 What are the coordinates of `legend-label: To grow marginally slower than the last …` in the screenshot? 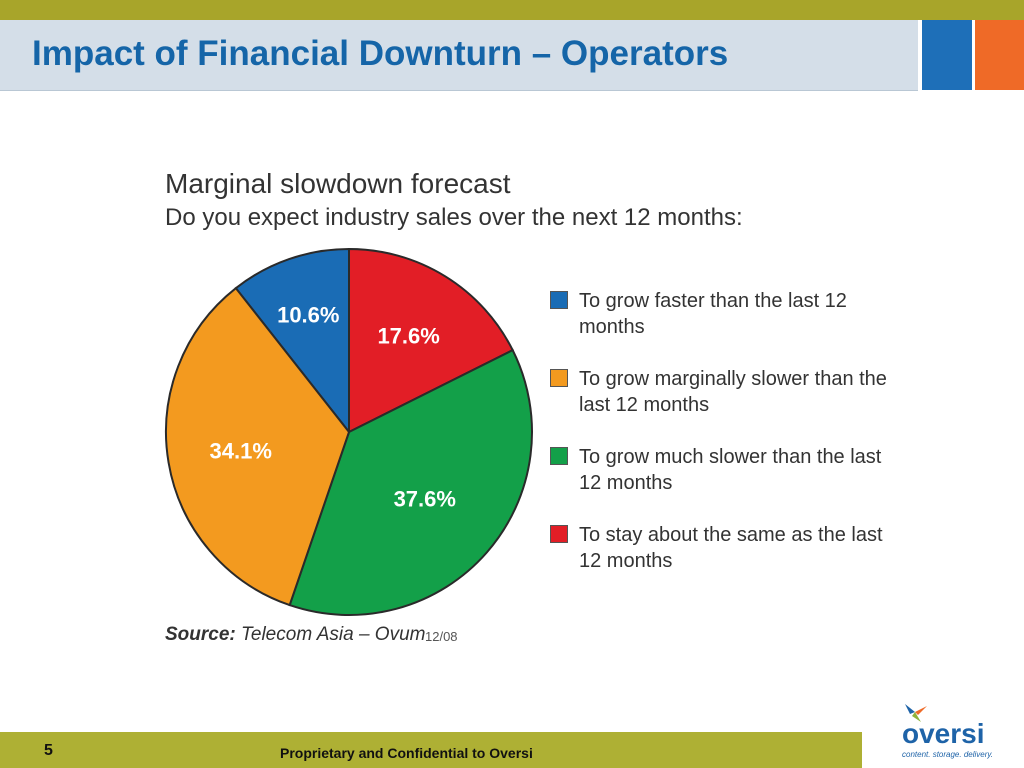 It's located at (733, 392).